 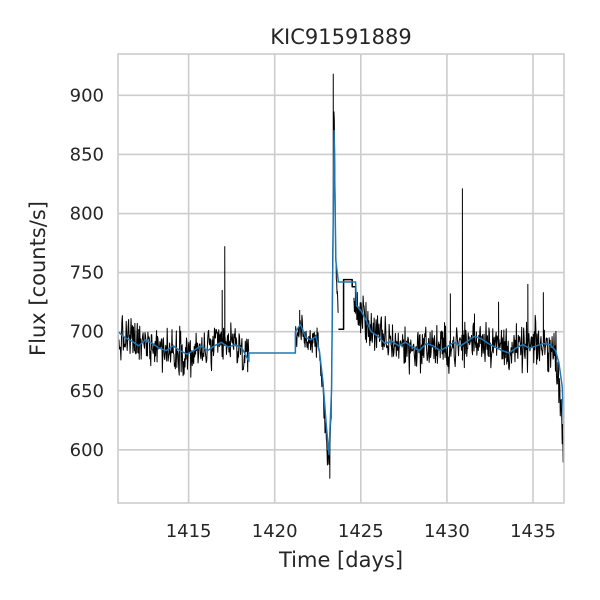 I want to click on y-tick-label: 750, so click(x=87, y=273).